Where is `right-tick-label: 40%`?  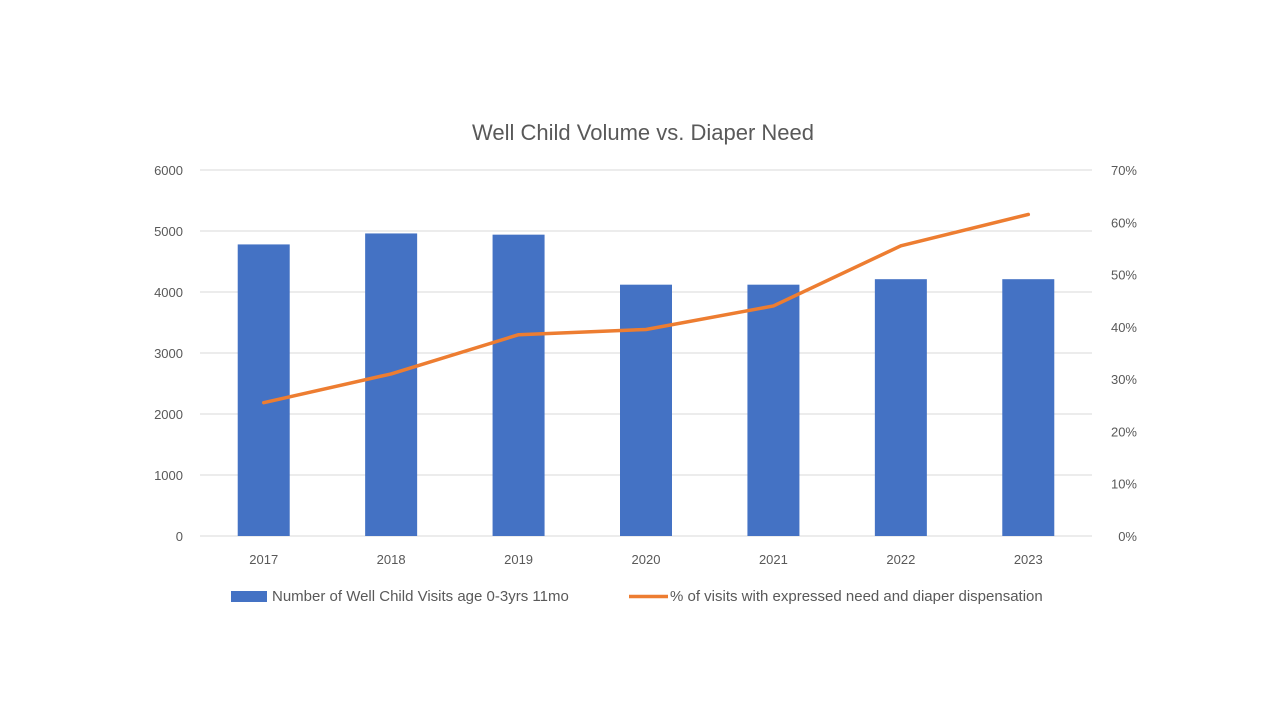
right-tick-label: 40% is located at coordinates (1124, 327).